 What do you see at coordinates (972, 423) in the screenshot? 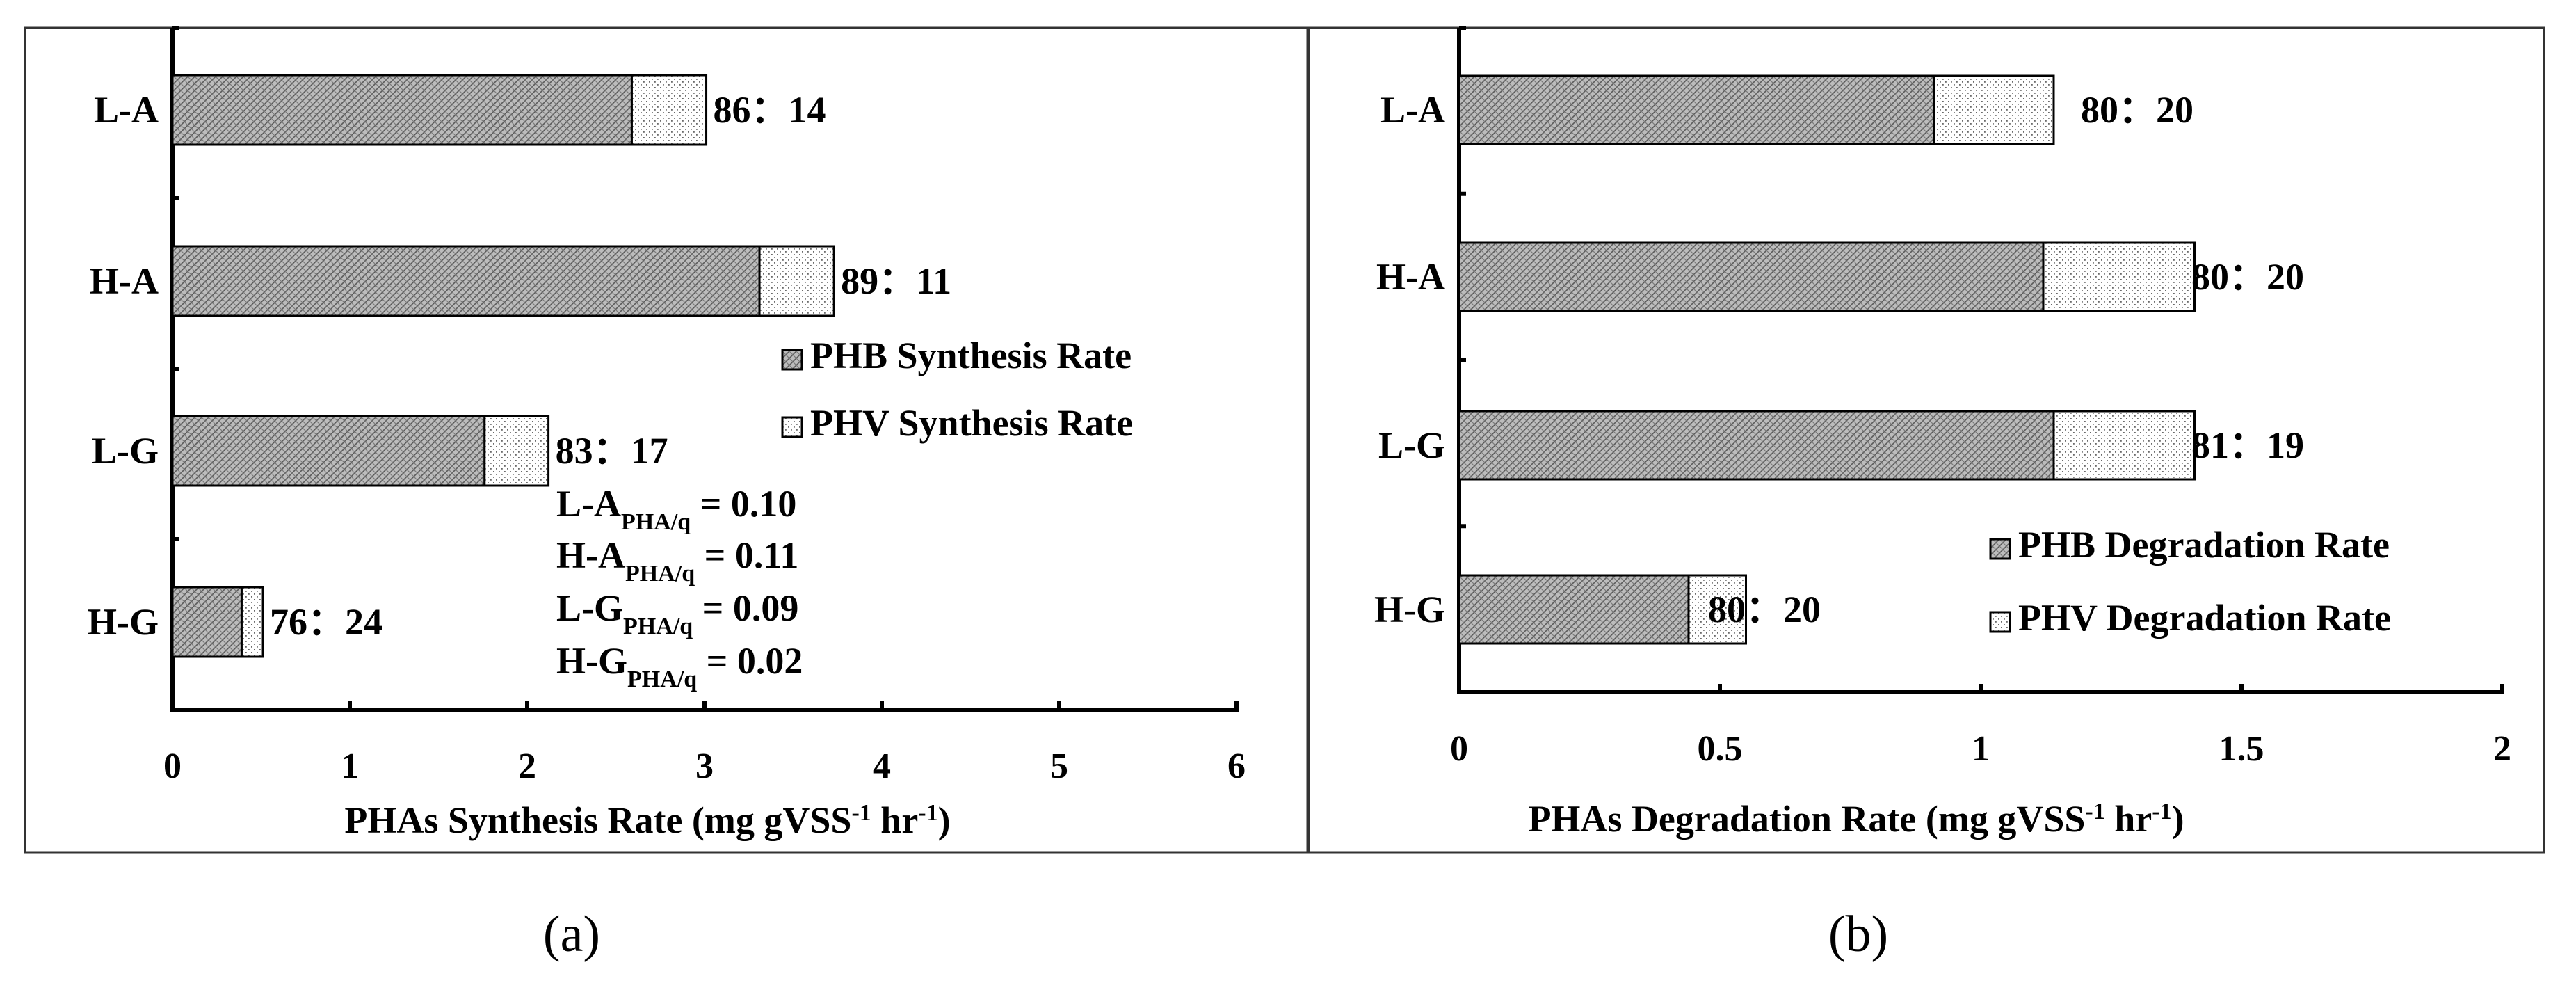
I see `legend-a-phv-label: PHV Synthesis Rate` at bounding box center [972, 423].